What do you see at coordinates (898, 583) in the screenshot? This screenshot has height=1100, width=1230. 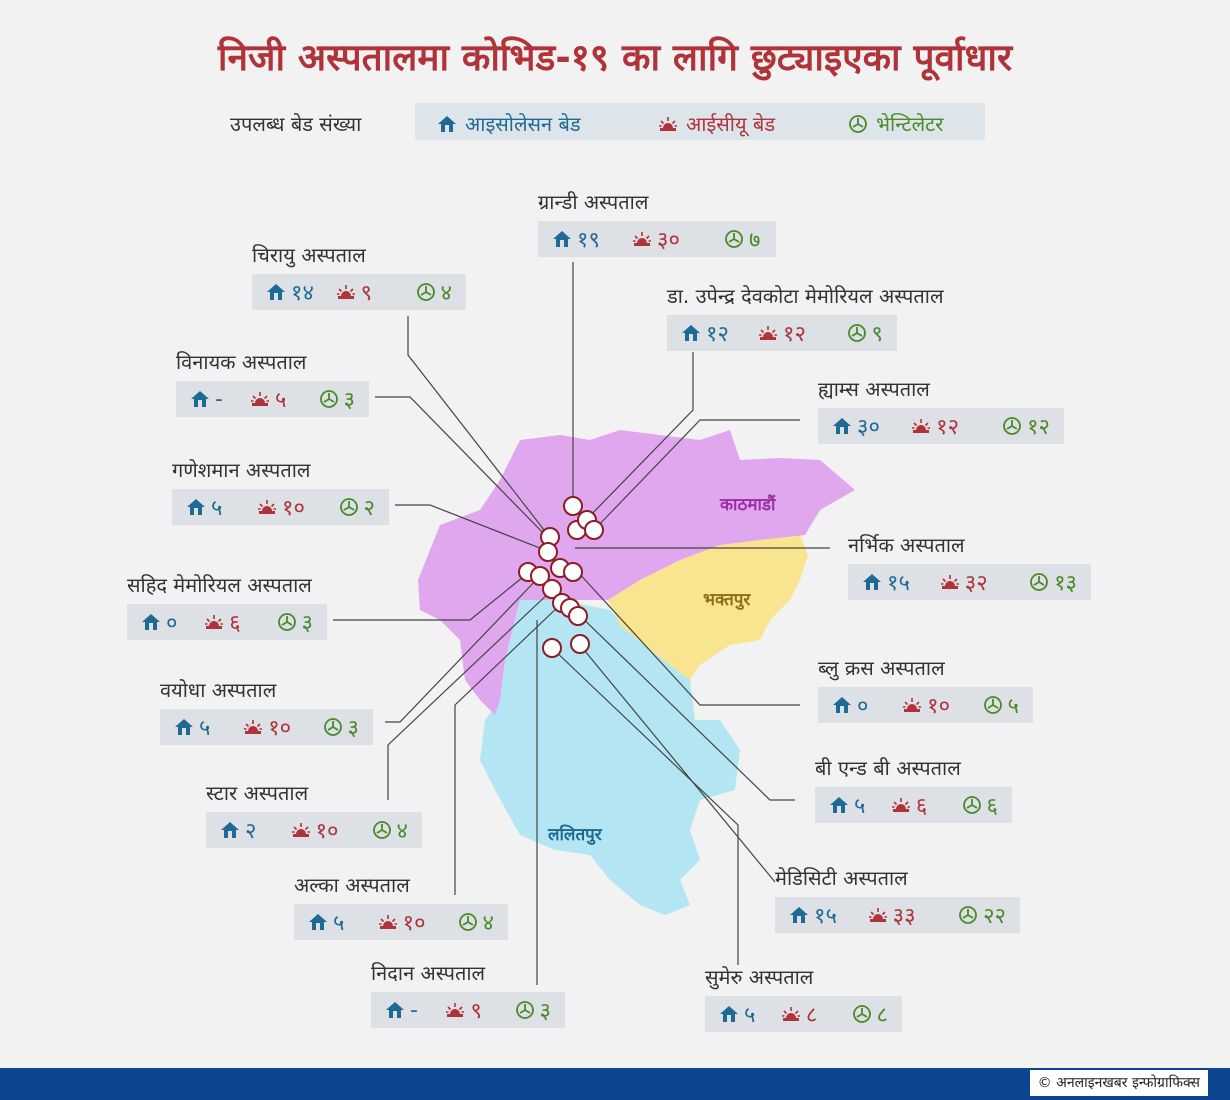 I see `isolation-count: १५` at bounding box center [898, 583].